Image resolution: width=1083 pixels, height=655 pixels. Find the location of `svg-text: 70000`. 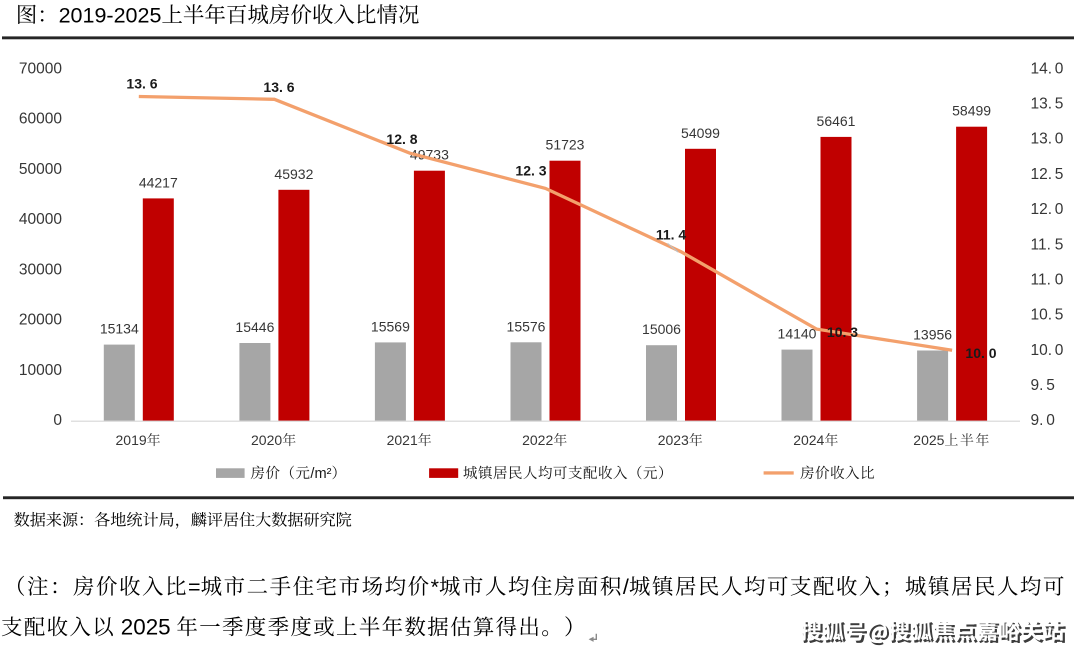

svg-text: 70000 is located at coordinates (40, 68).